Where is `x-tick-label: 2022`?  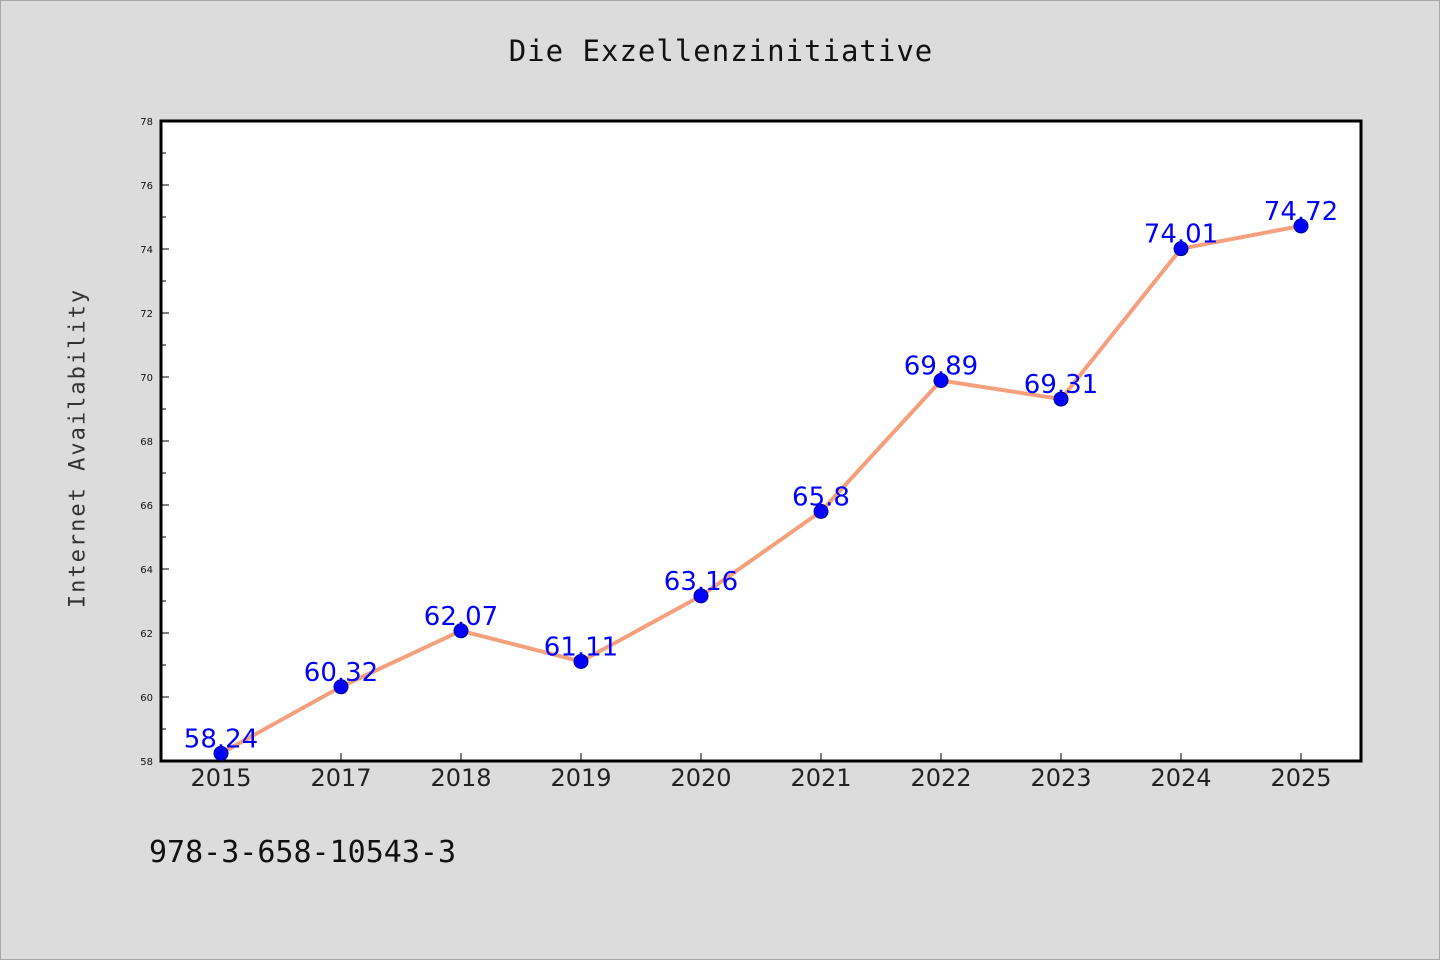
x-tick-label: 2022 is located at coordinates (940, 778).